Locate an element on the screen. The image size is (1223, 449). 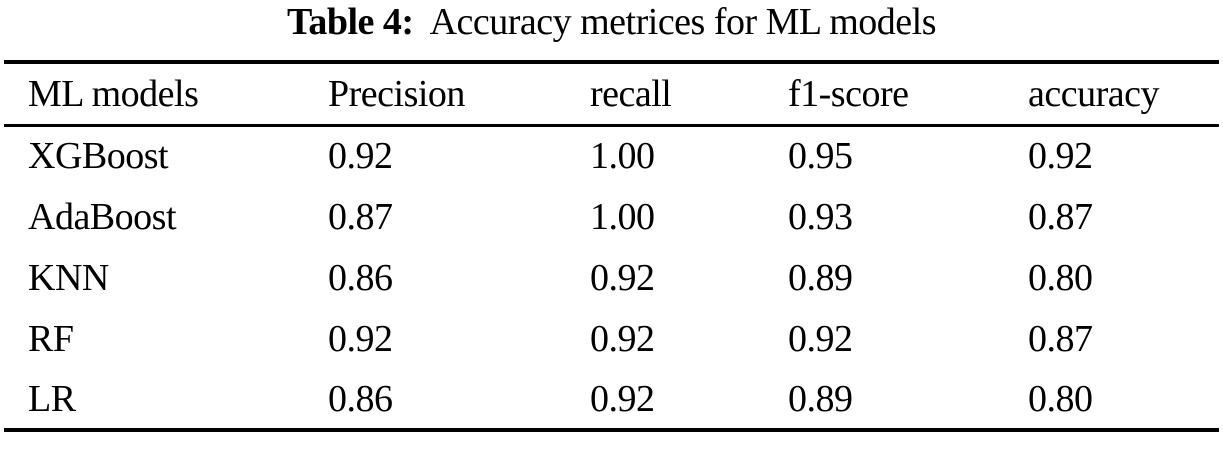
table-caption: Table 4: Accuracy metrices for ML models is located at coordinates (611, 22).